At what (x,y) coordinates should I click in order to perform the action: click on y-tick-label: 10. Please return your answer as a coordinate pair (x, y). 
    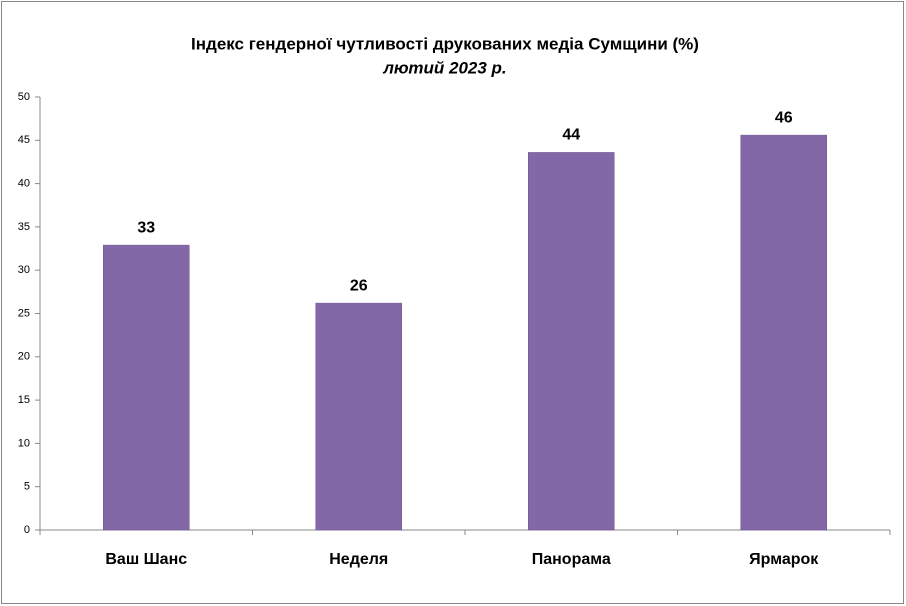
    Looking at the image, I should click on (24, 443).